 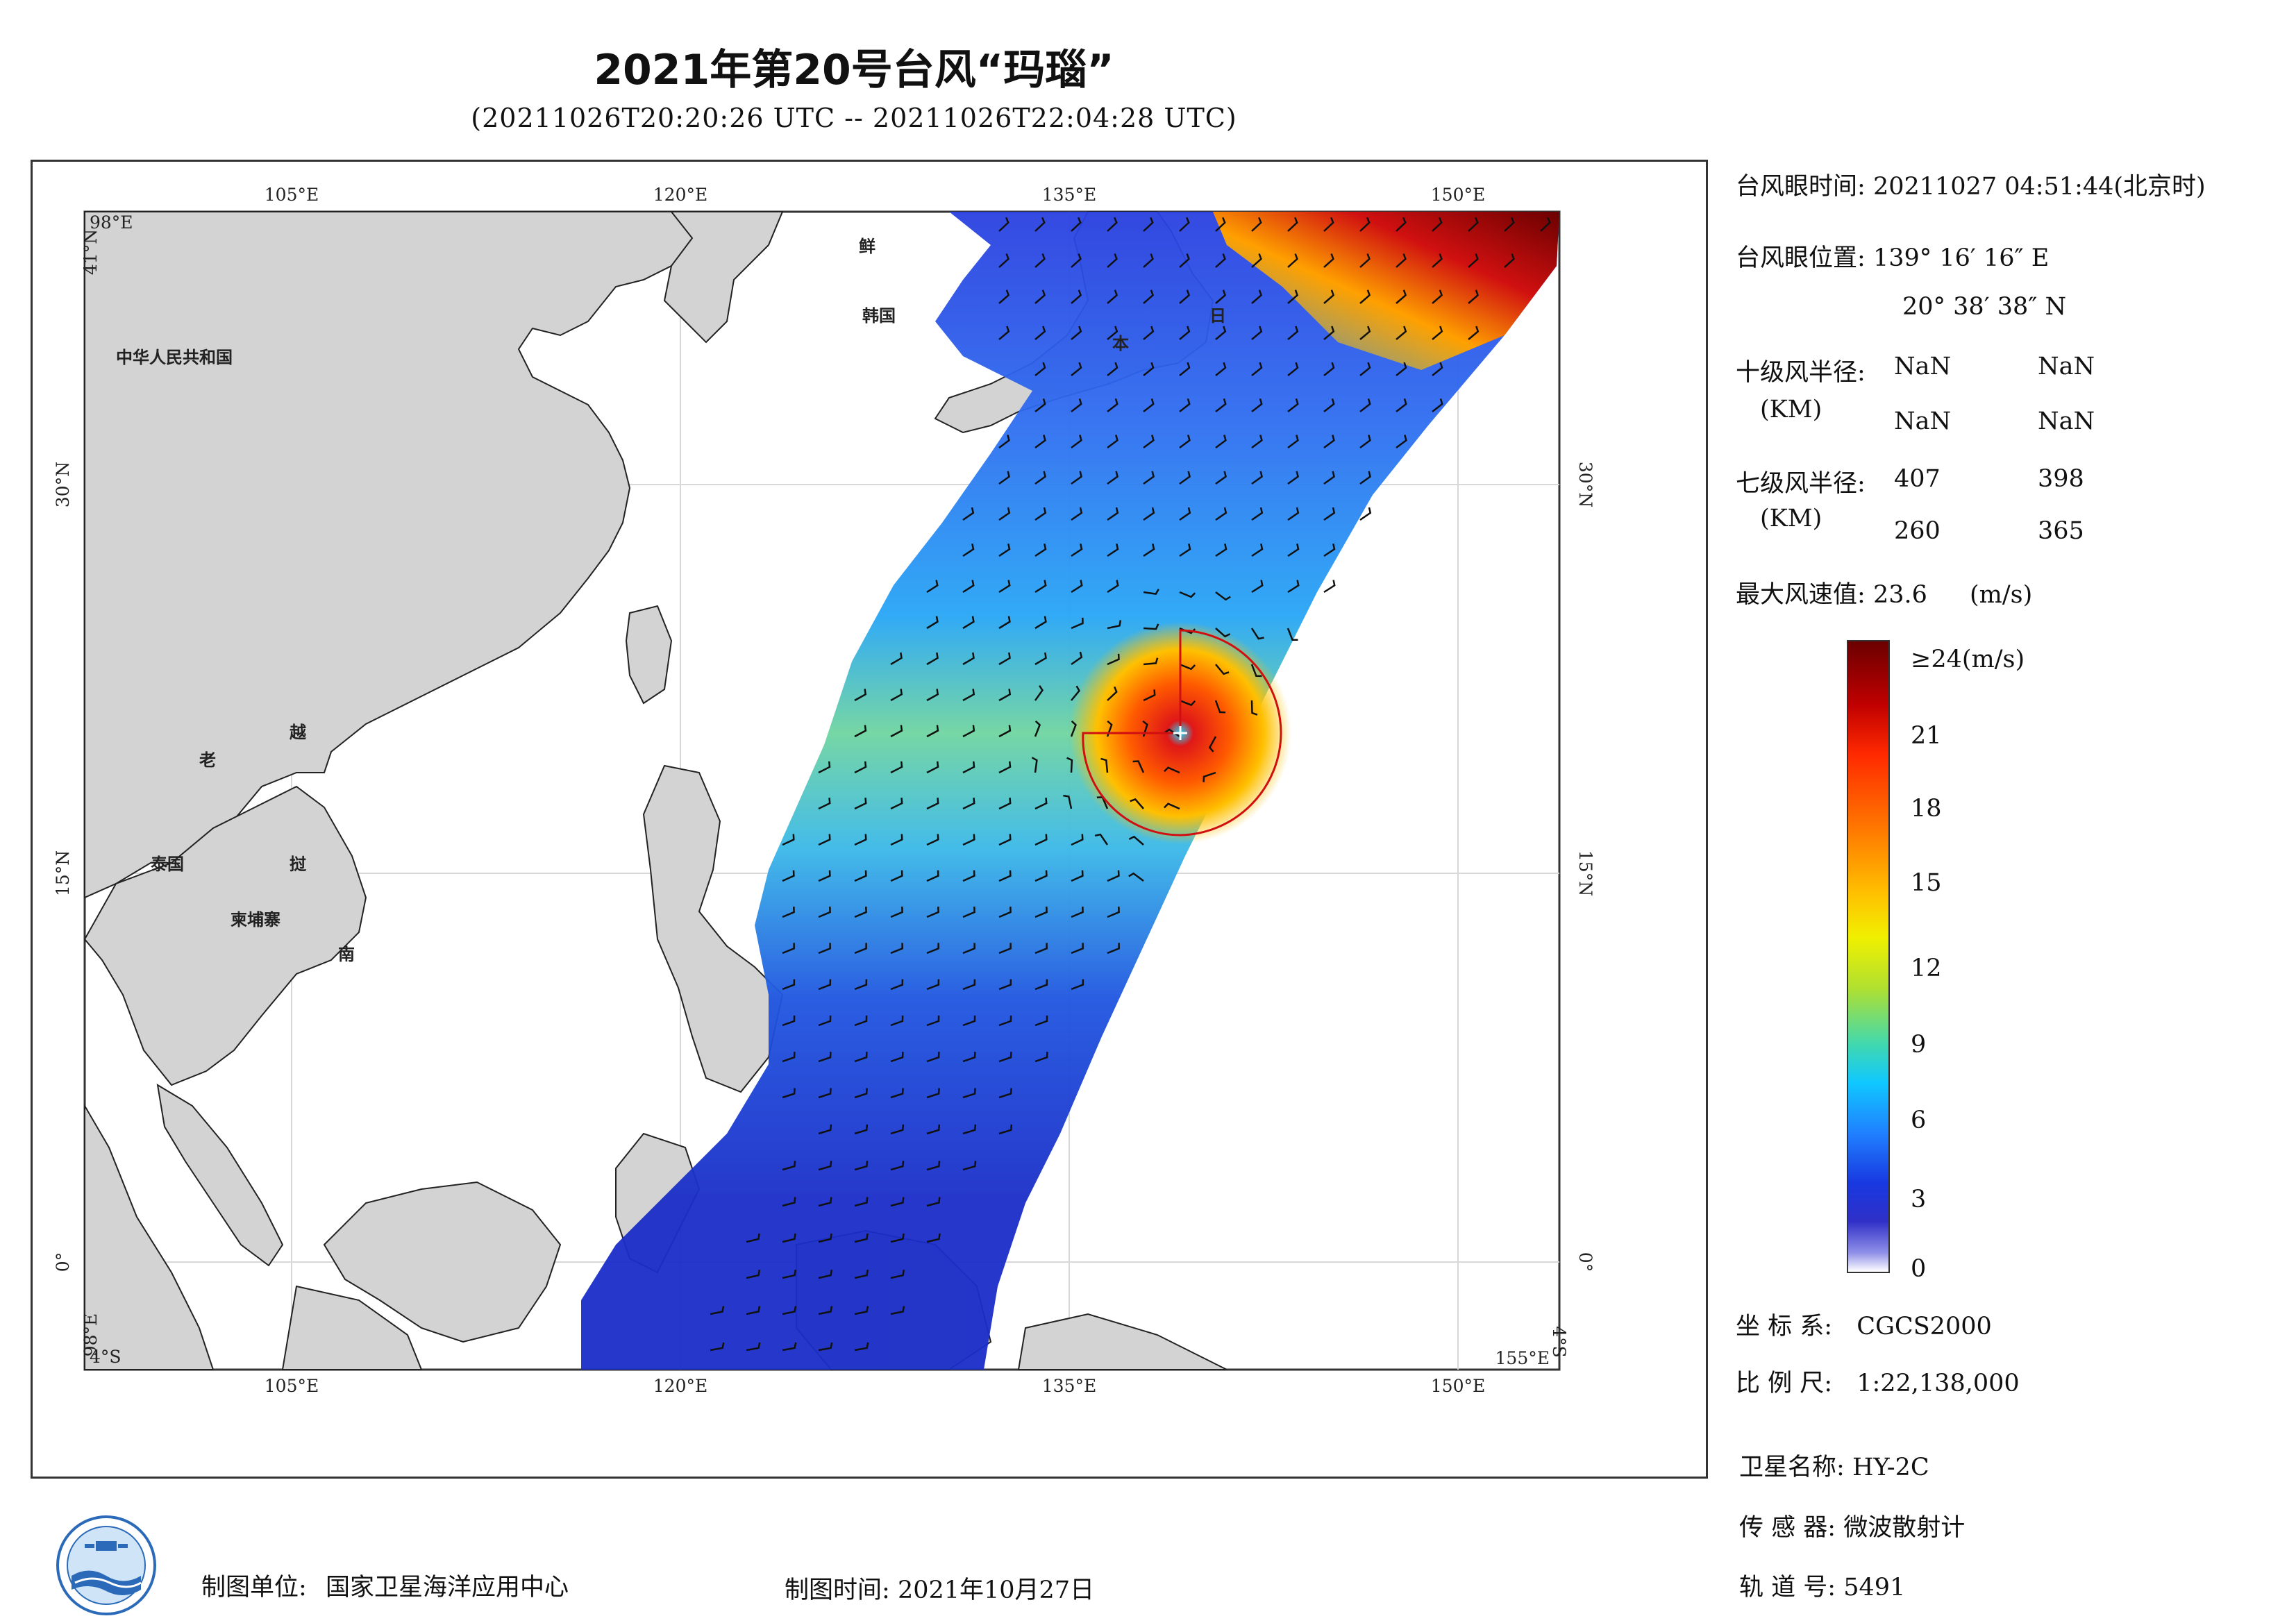 I want to click on coord-system-row: 坐 标 系: CGCS2000, so click(x=1864, y=1324).